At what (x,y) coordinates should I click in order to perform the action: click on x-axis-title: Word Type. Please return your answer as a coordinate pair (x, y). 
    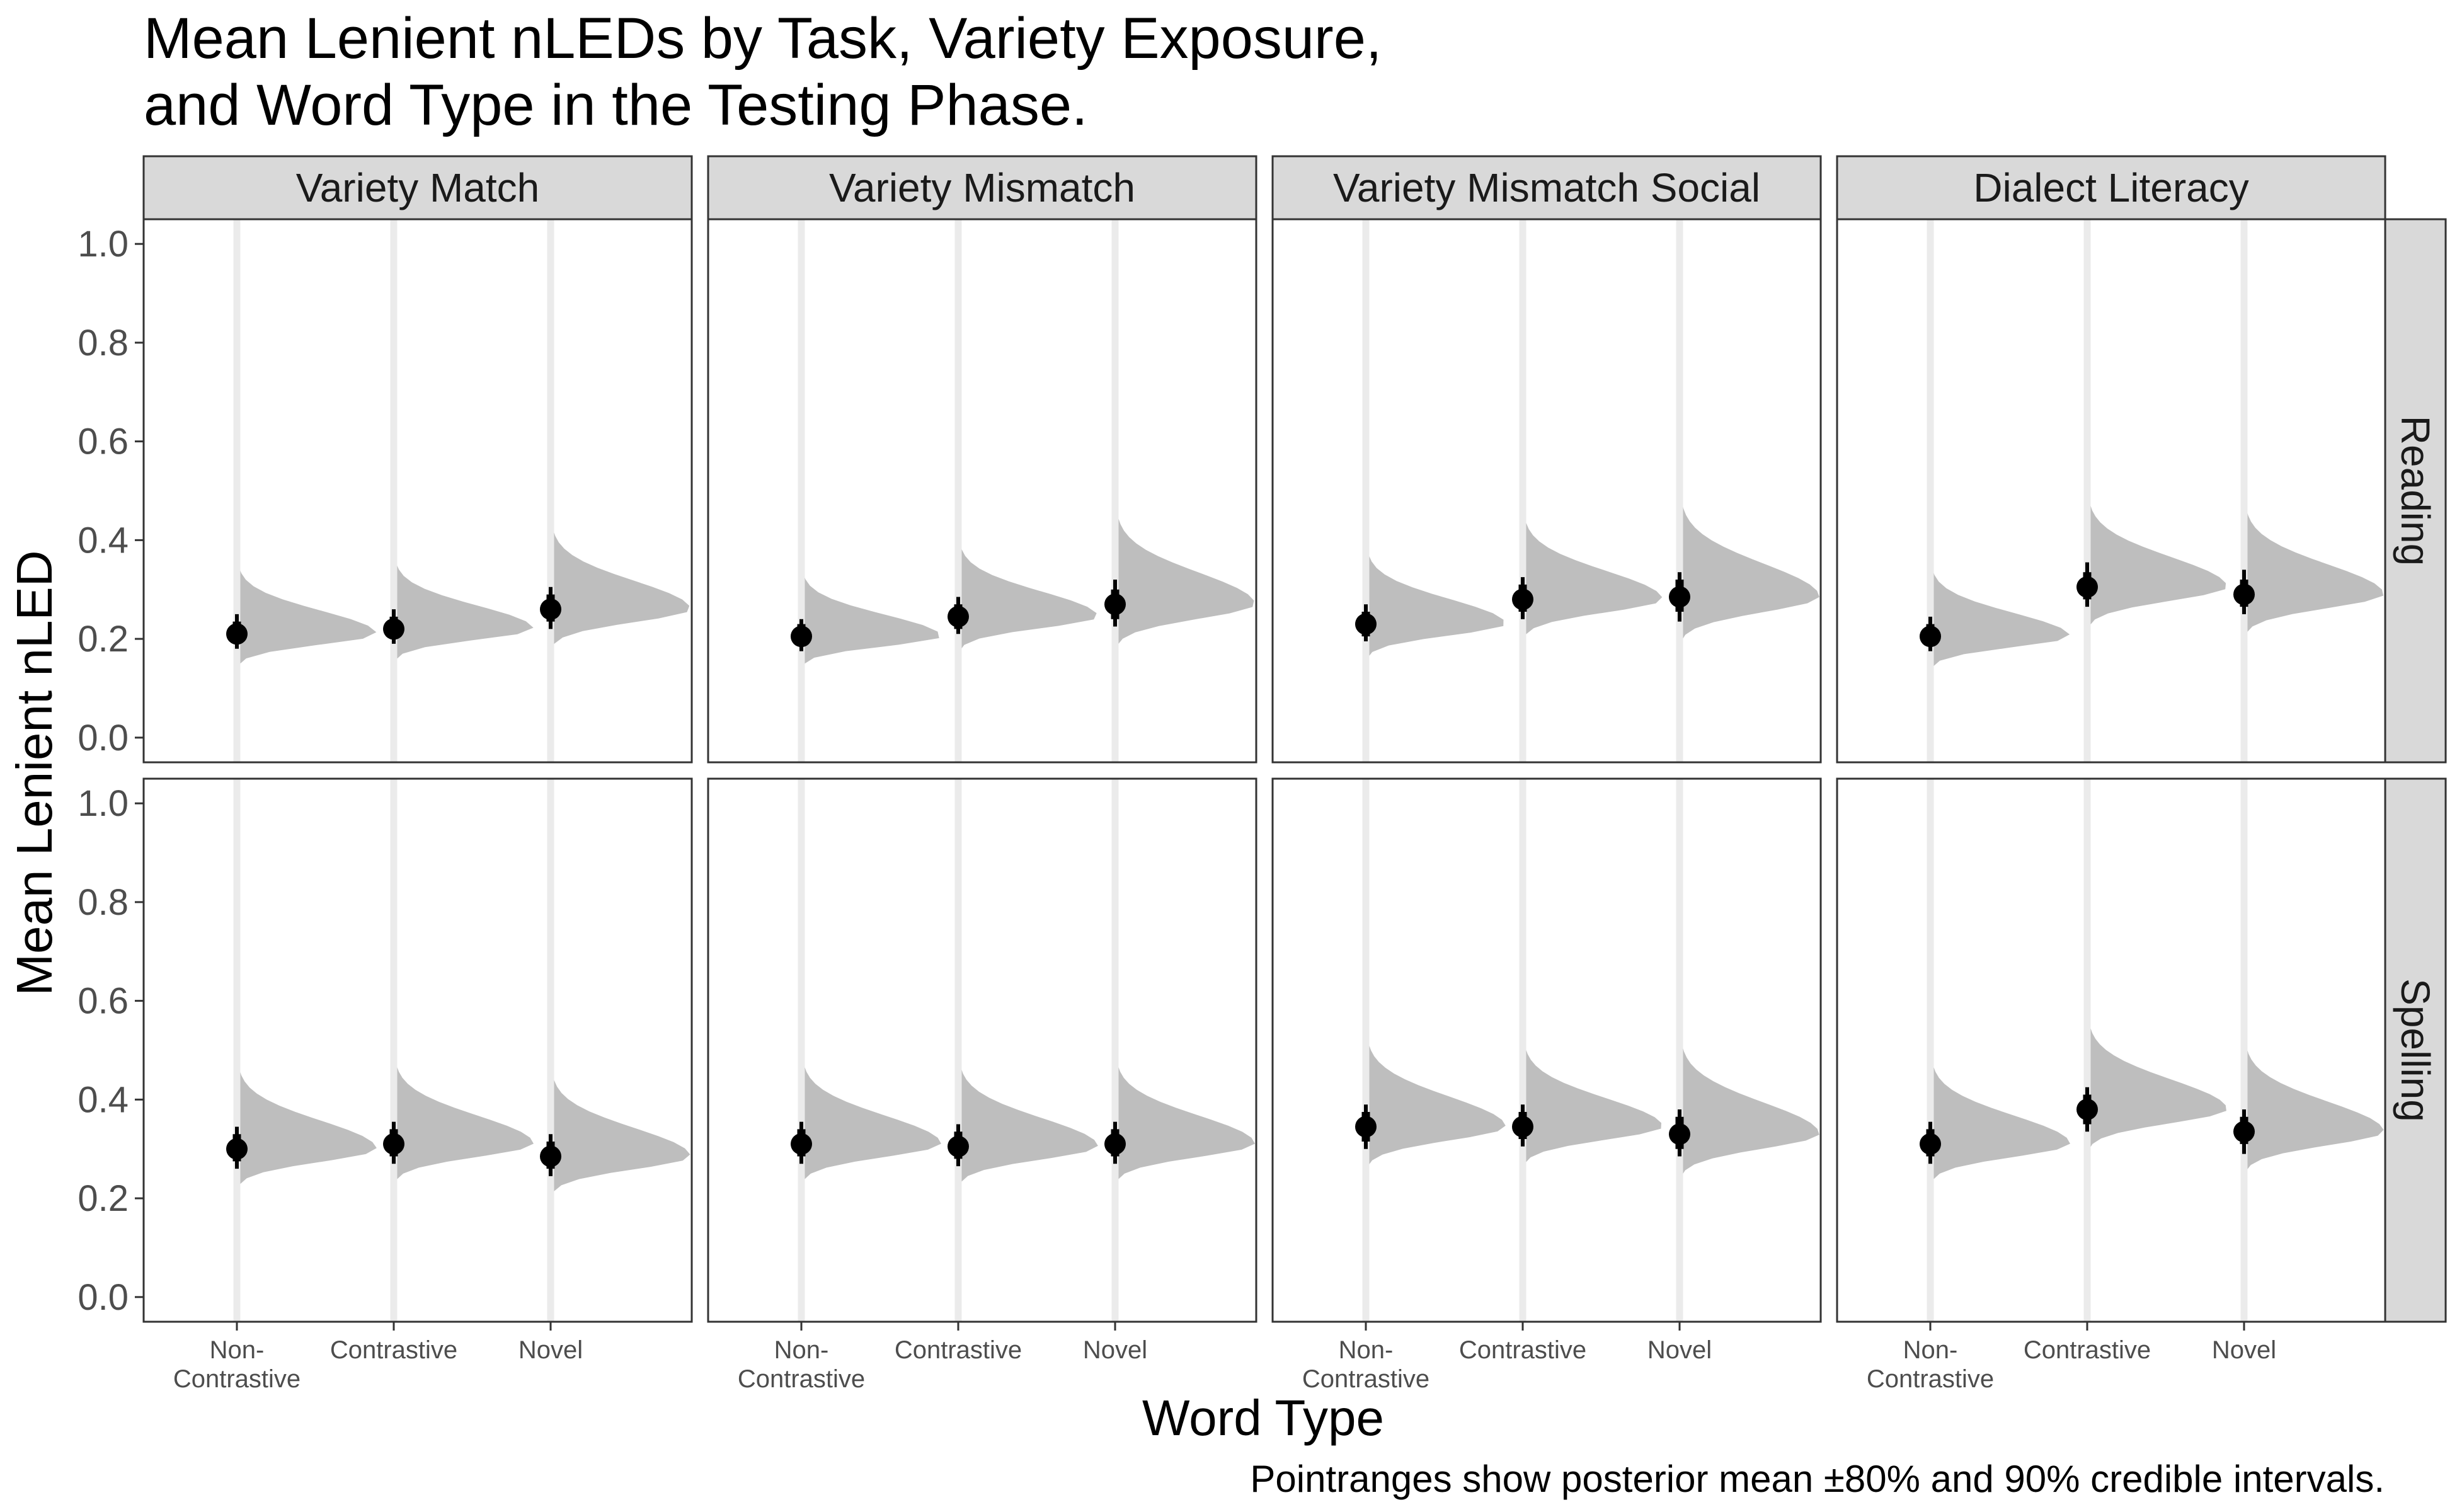
    Looking at the image, I should click on (1263, 1418).